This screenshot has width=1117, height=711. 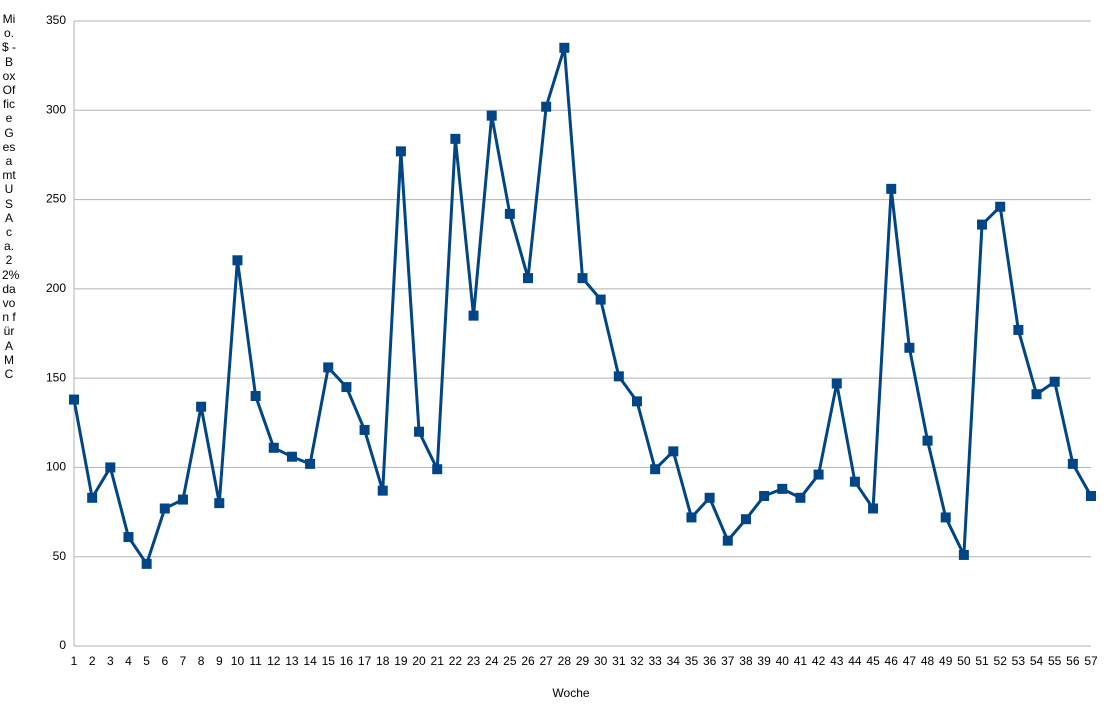 I want to click on x-tick-label: 10, so click(x=238, y=661).